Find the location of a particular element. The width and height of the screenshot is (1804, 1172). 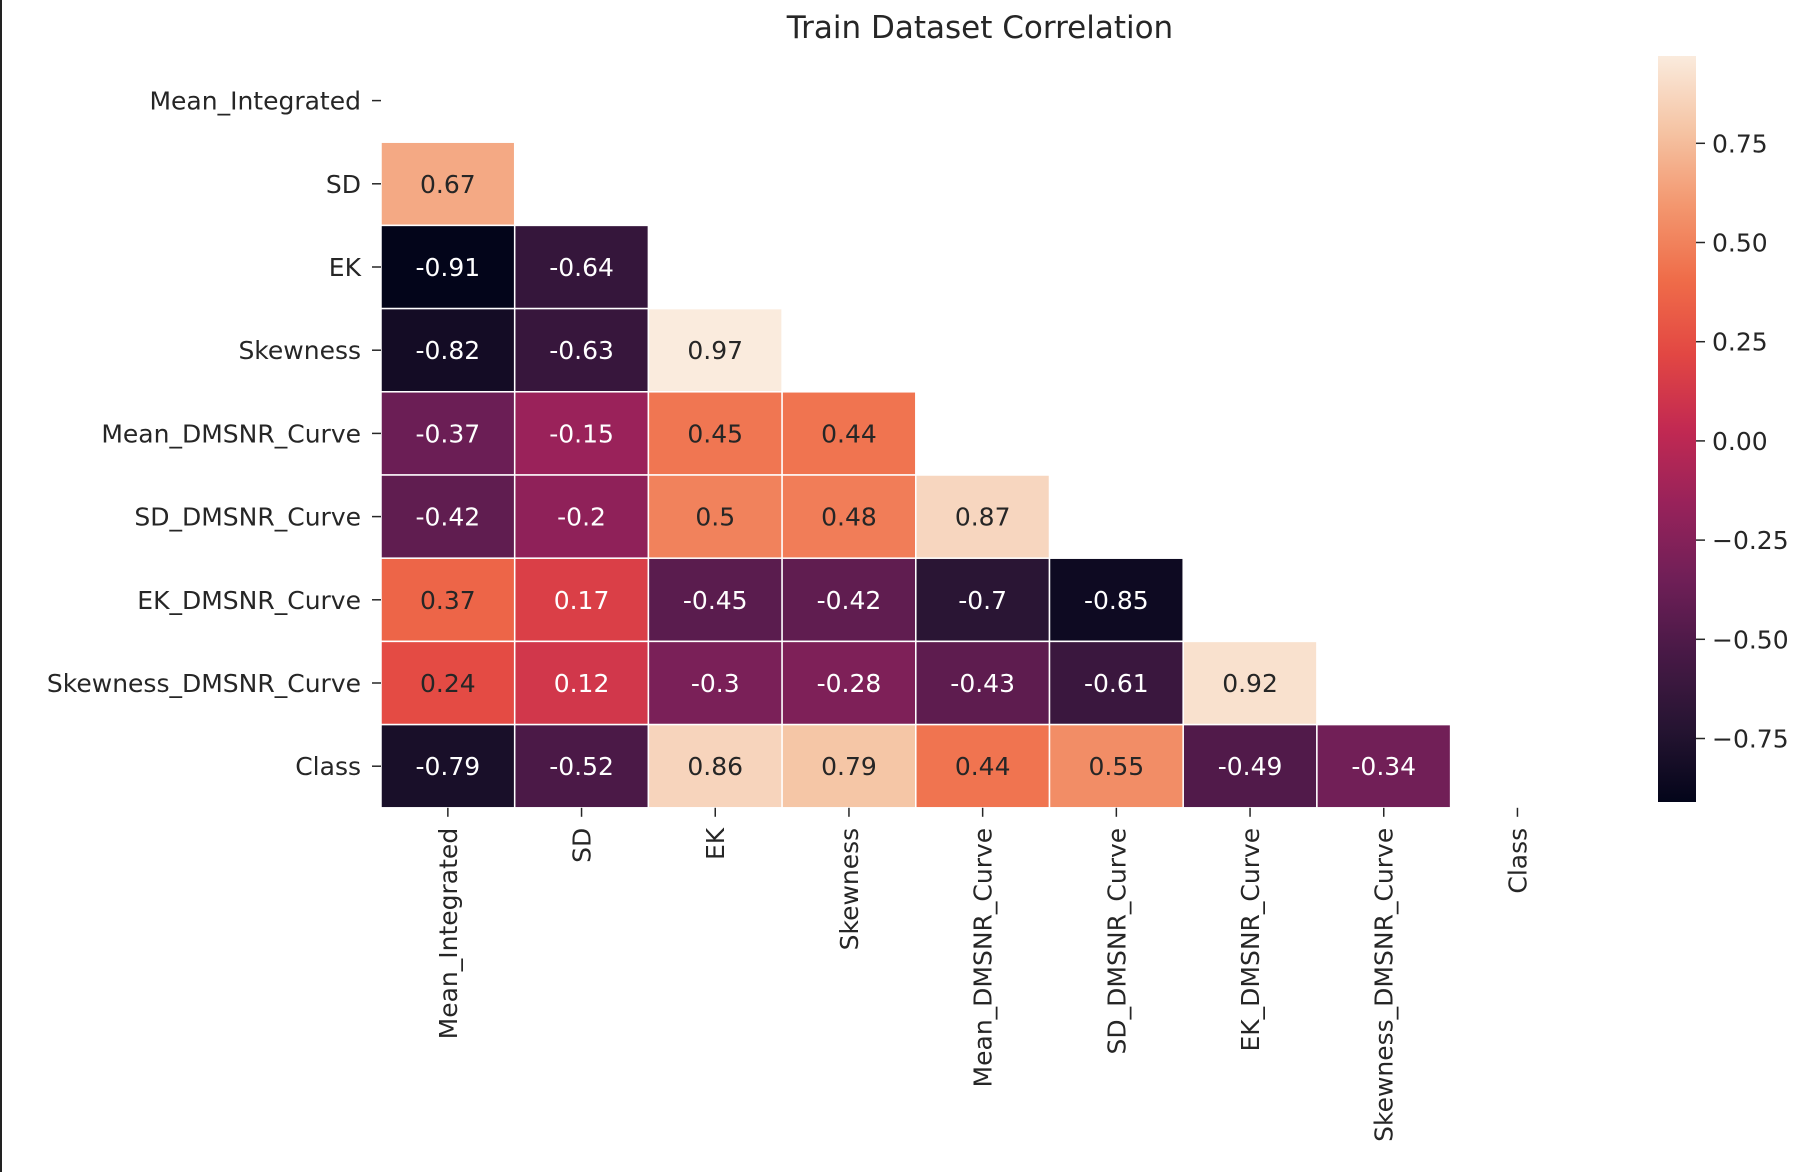

cell-annotation: -0.7 is located at coordinates (982, 600).